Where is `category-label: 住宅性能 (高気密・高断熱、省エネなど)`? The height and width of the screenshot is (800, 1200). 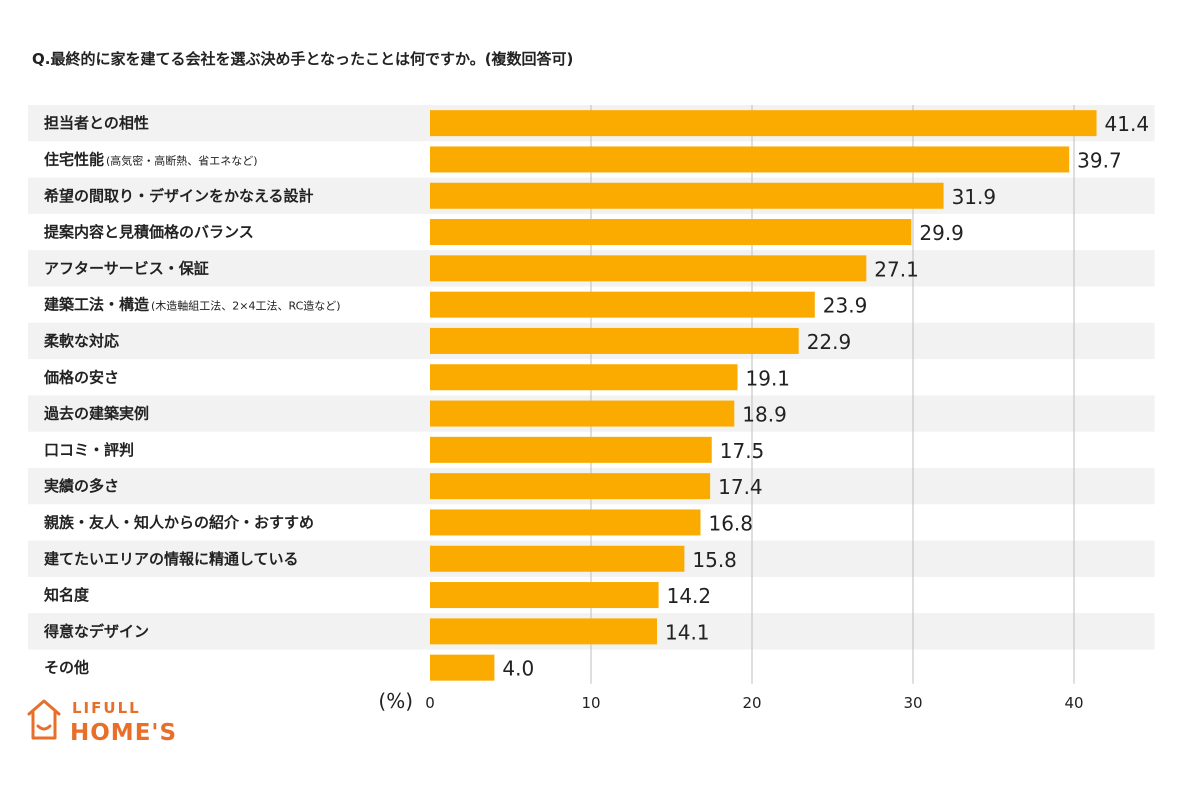
category-label: 住宅性能 (高気密・高断熱、省エネなど) is located at coordinates (151, 159).